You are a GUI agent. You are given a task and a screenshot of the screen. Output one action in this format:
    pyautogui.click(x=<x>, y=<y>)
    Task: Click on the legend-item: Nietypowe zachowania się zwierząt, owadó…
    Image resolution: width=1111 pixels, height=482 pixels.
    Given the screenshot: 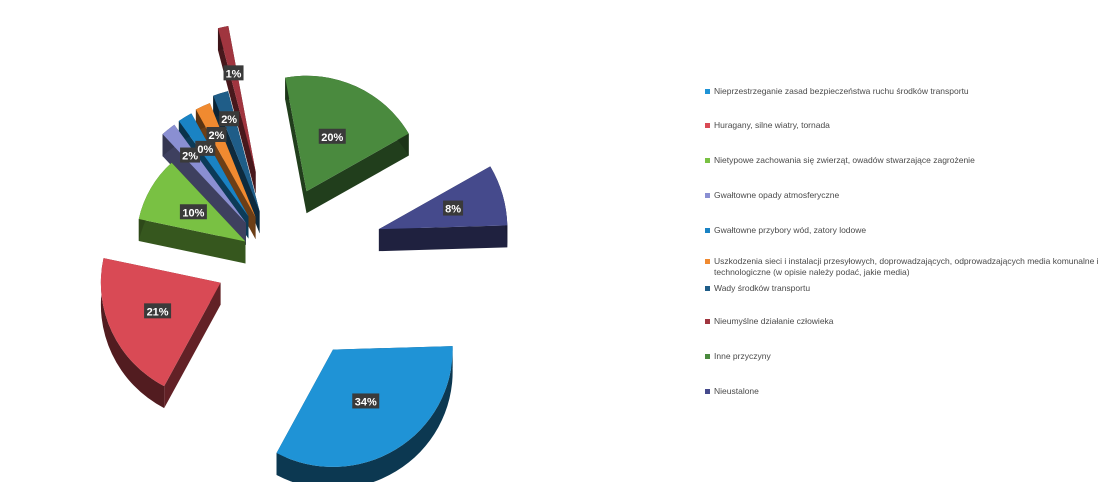 What is the action you would take?
    pyautogui.click(x=906, y=160)
    